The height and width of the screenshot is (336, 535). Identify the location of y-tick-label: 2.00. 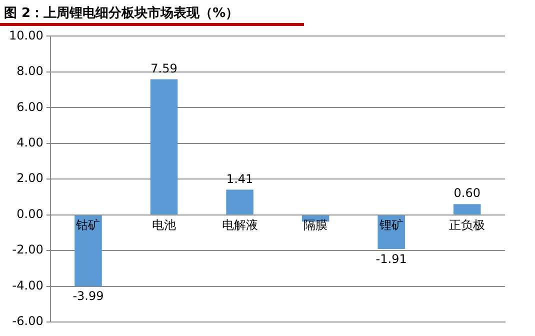
(30, 178).